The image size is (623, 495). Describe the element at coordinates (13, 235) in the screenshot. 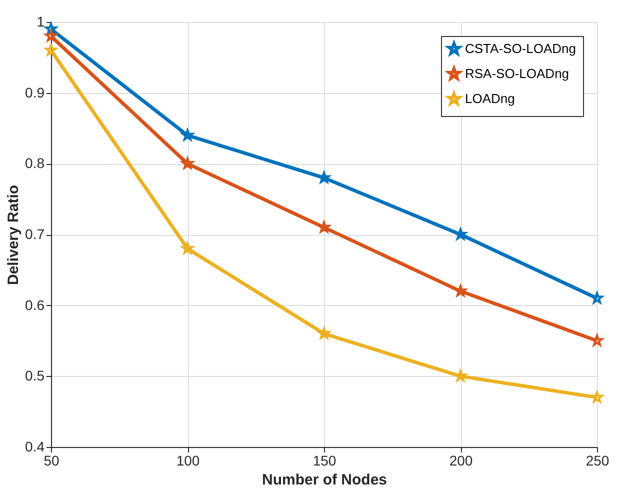

I see `y-axis-title: Delivery Ratio` at that location.